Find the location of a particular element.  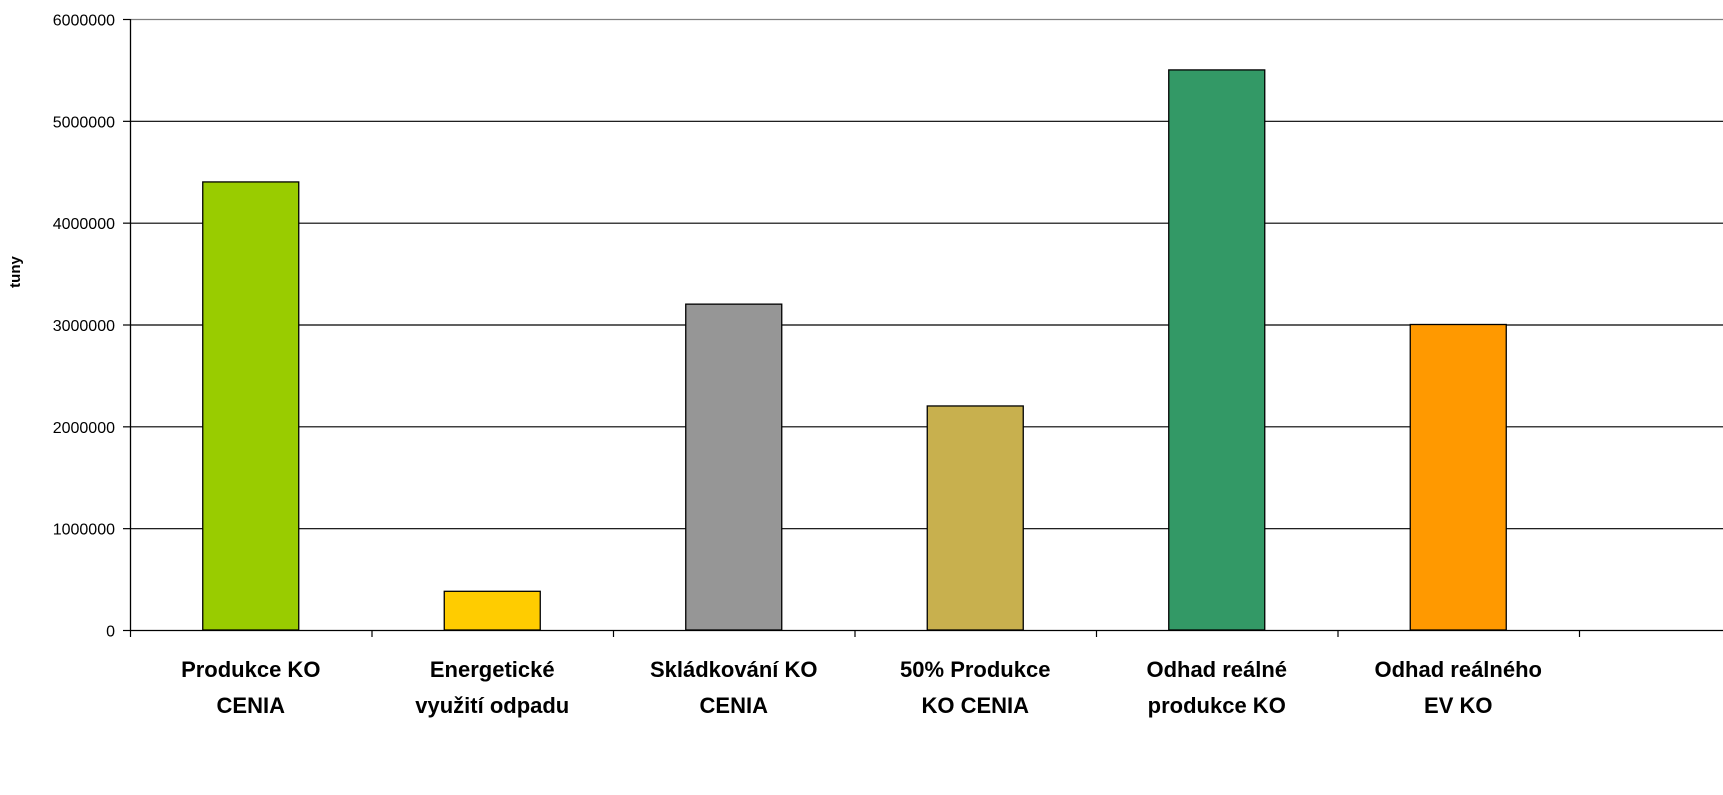

x-tick-label: Skládkování KO CENIA is located at coordinates (734, 687).